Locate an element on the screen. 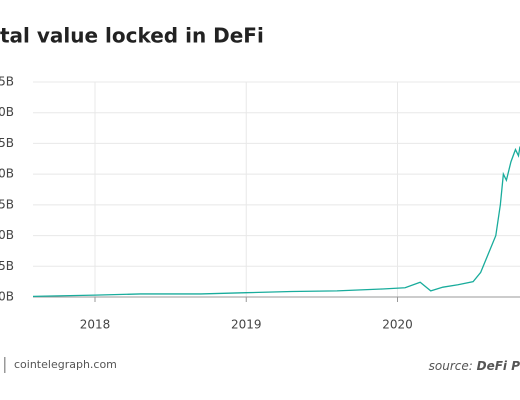 This screenshot has height=400, width=520. source: source: DeFi P is located at coordinates (474, 366).